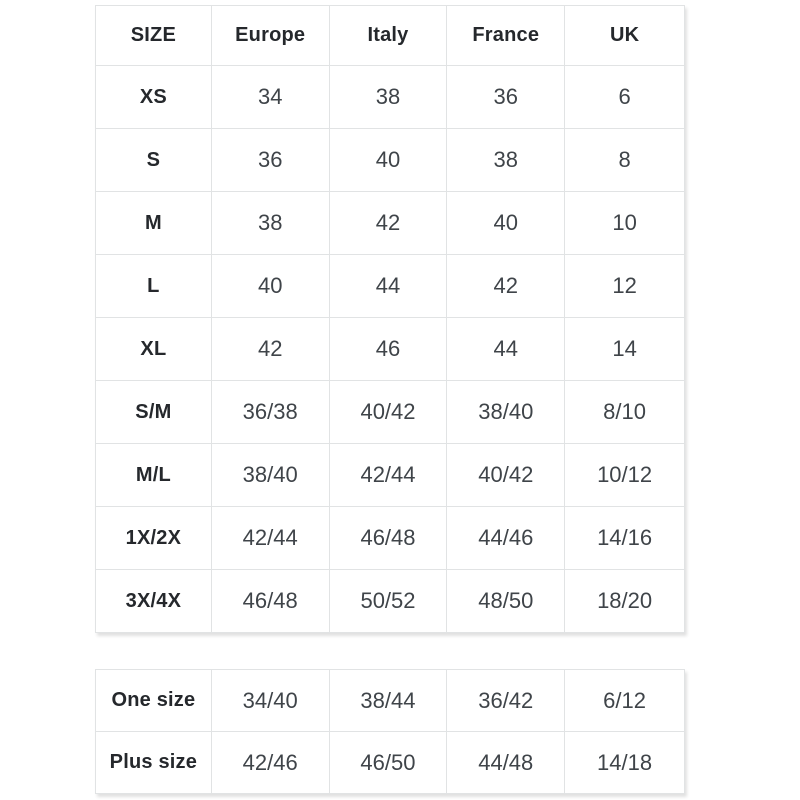 Image resolution: width=800 pixels, height=800 pixels. Describe the element at coordinates (270, 412) in the screenshot. I see `size-value-cell: 36/38` at that location.